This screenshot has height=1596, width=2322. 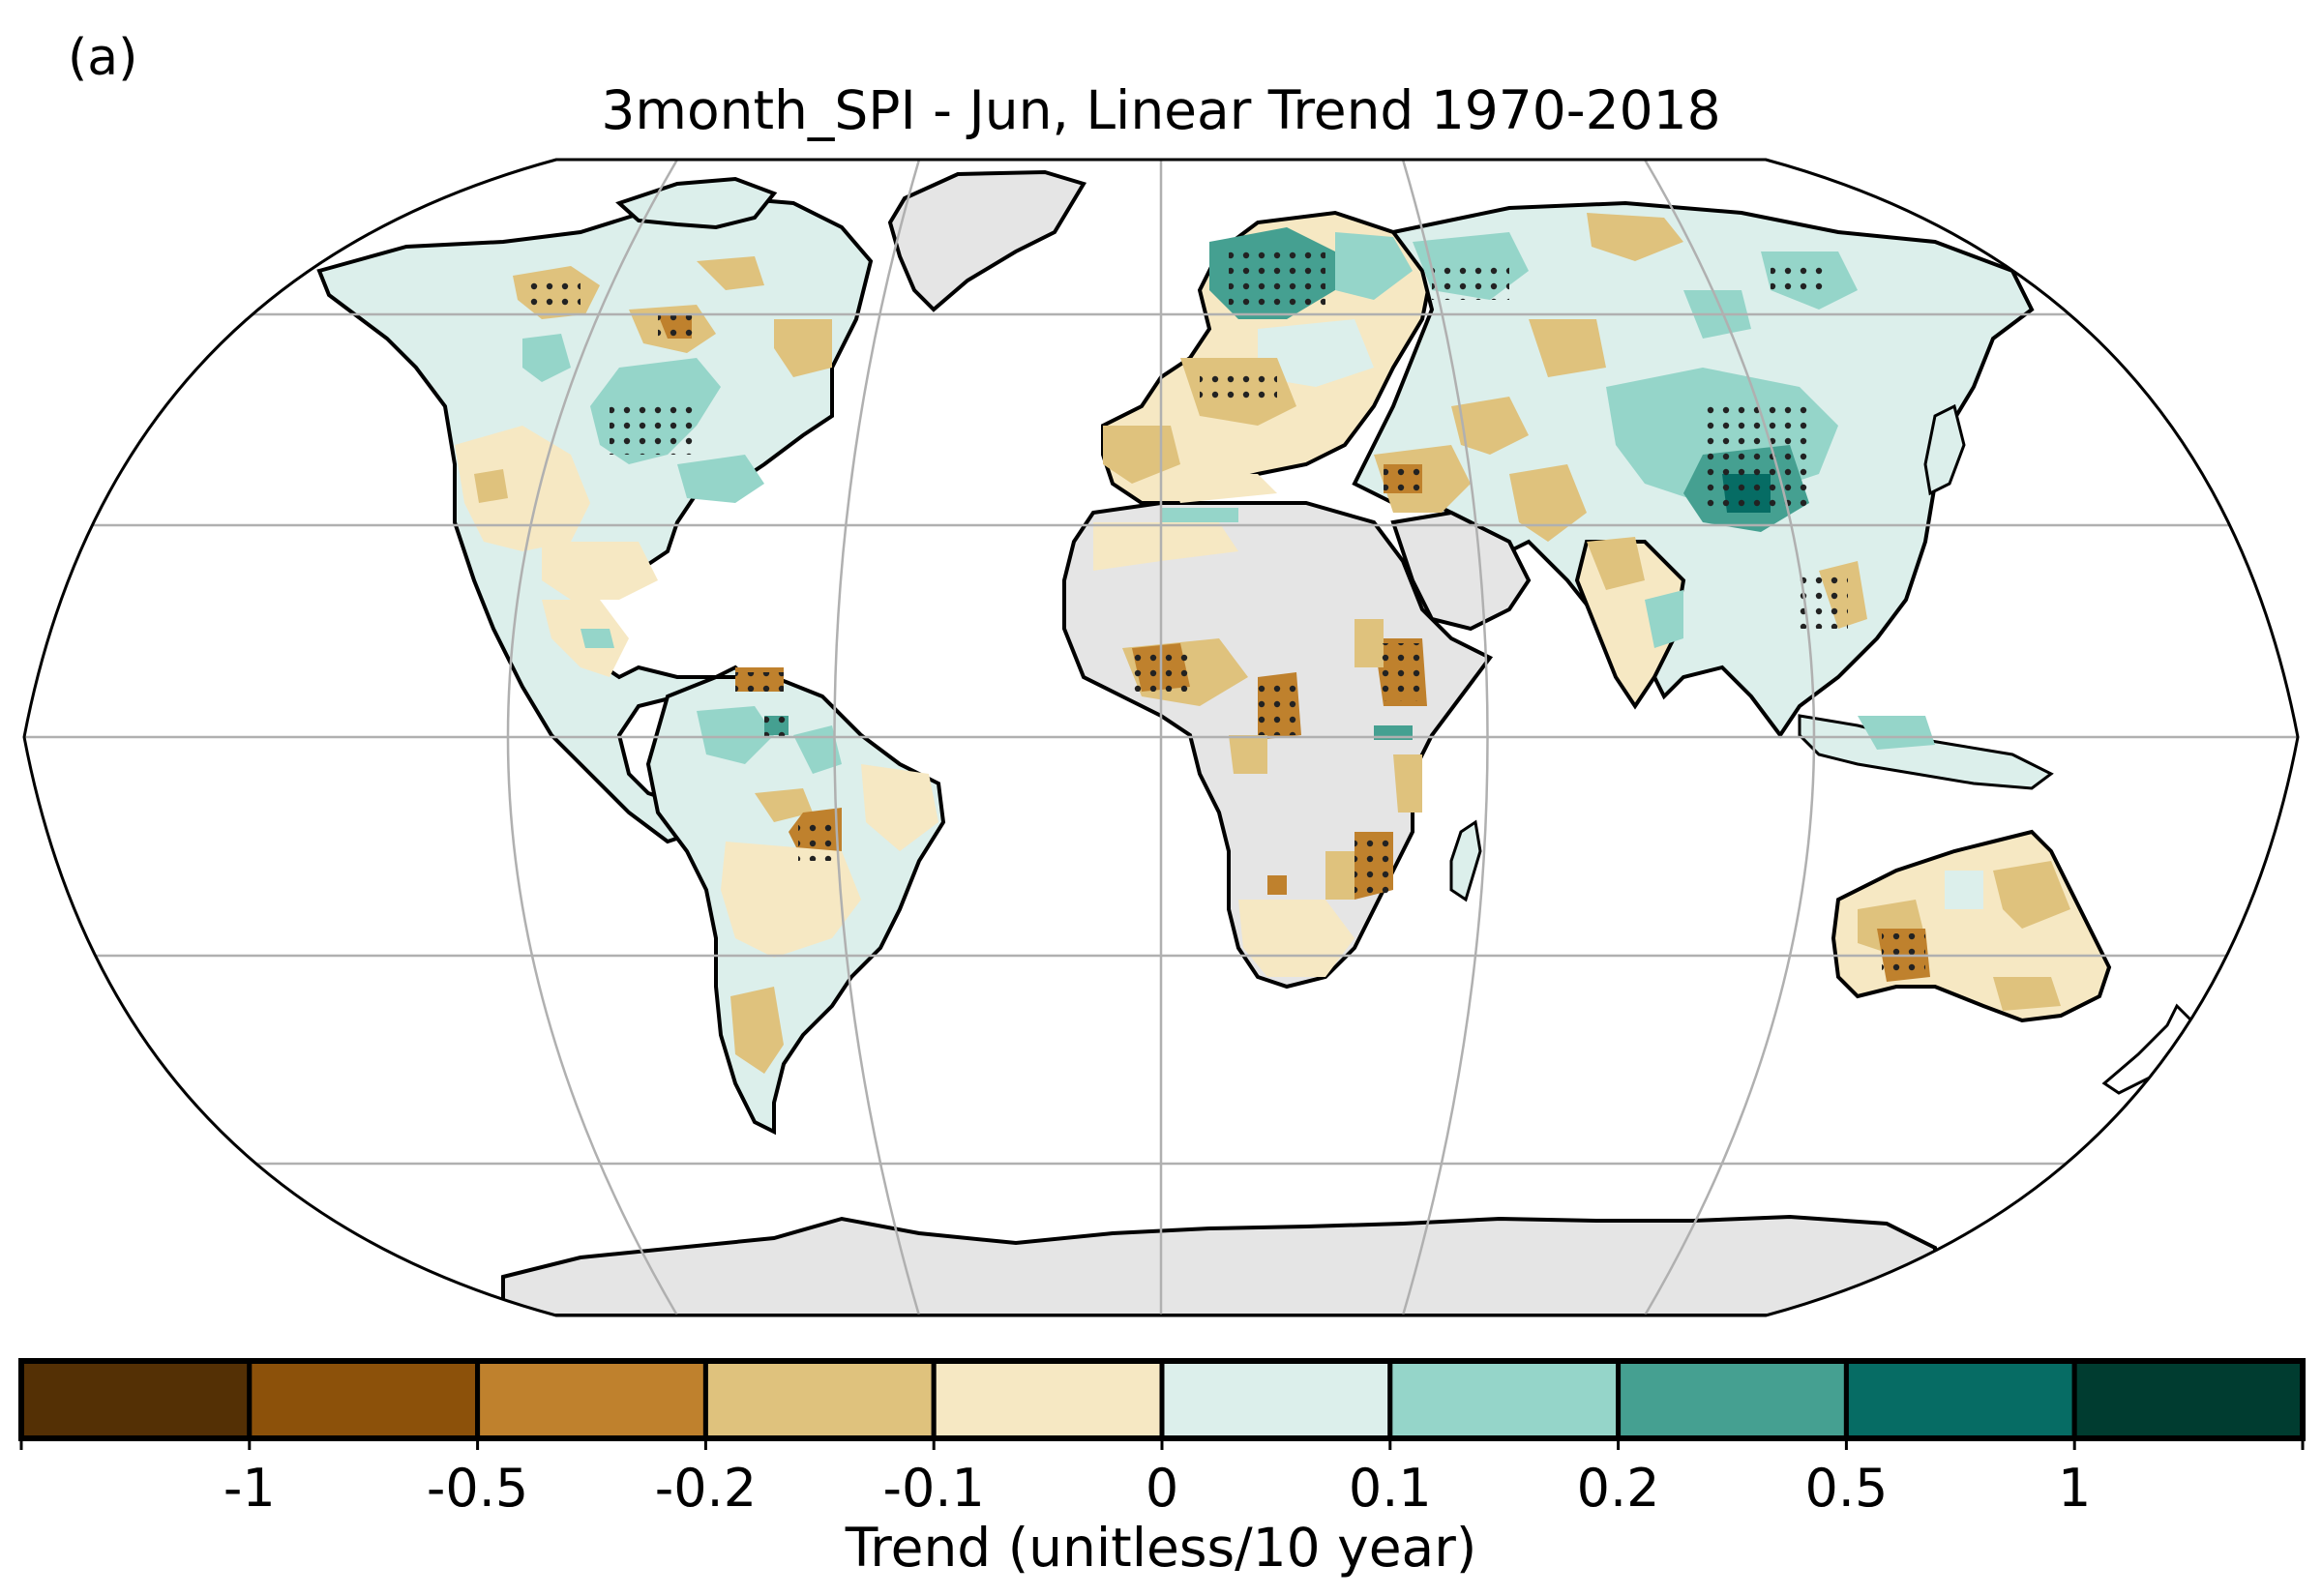 What do you see at coordinates (2074, 1488) in the screenshot?
I see `colorbar-tick-label: 1` at bounding box center [2074, 1488].